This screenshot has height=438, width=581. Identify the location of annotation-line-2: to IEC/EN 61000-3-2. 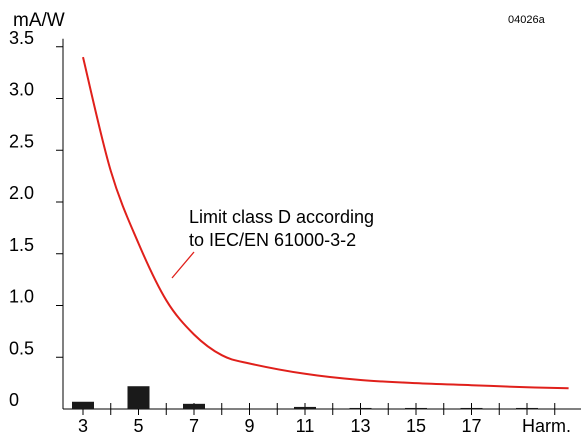
(272, 240).